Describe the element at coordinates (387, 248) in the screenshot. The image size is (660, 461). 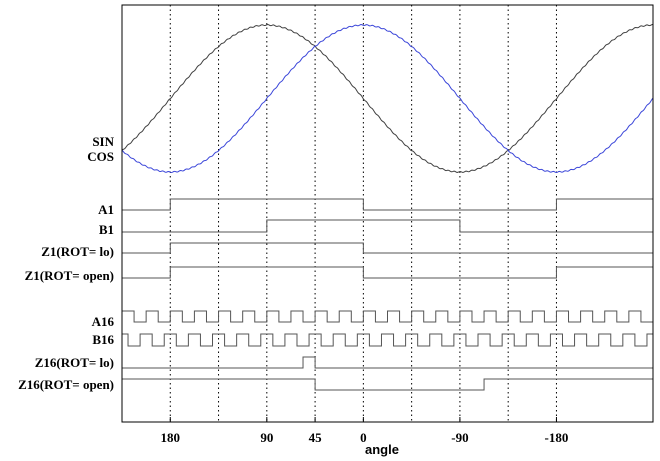
I see `signal-z1-rot-lo` at that location.